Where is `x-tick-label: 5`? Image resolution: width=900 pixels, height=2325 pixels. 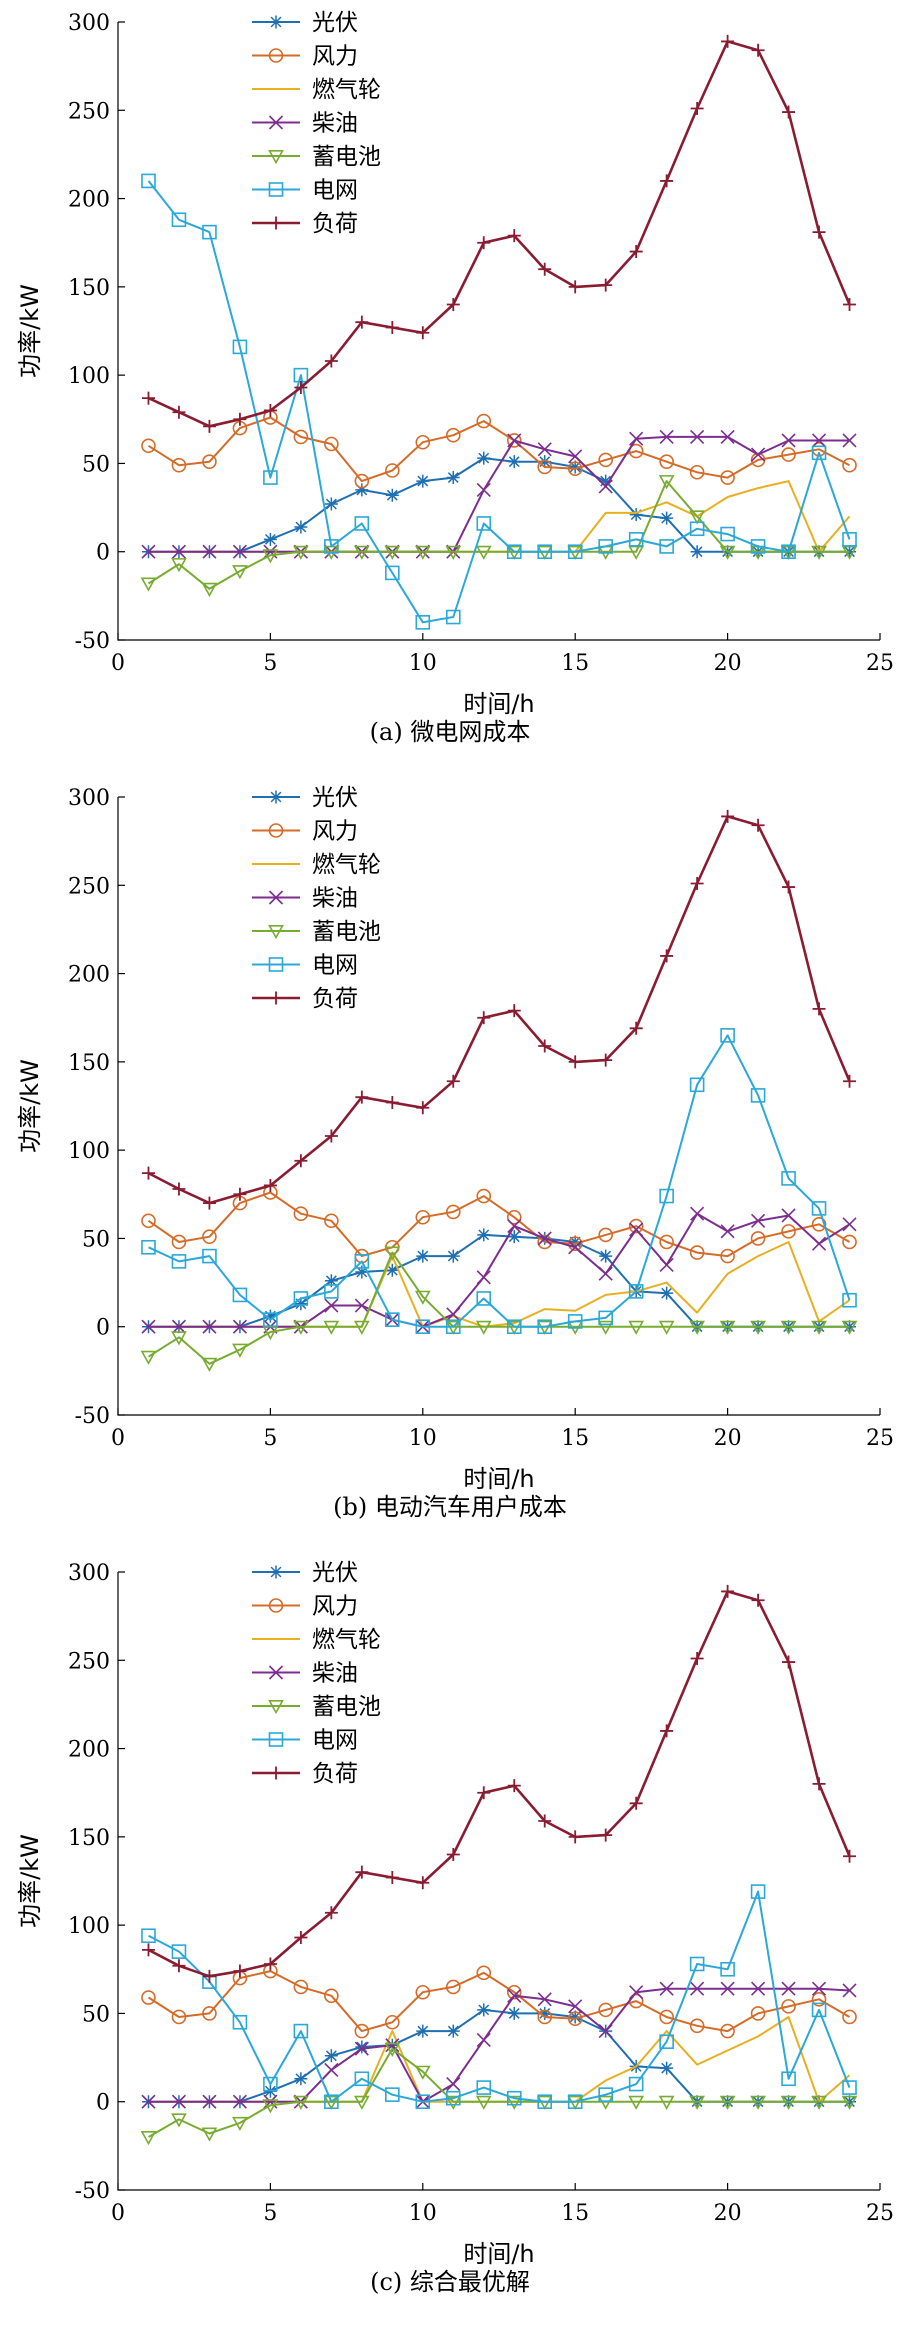 x-tick-label: 5 is located at coordinates (270, 663).